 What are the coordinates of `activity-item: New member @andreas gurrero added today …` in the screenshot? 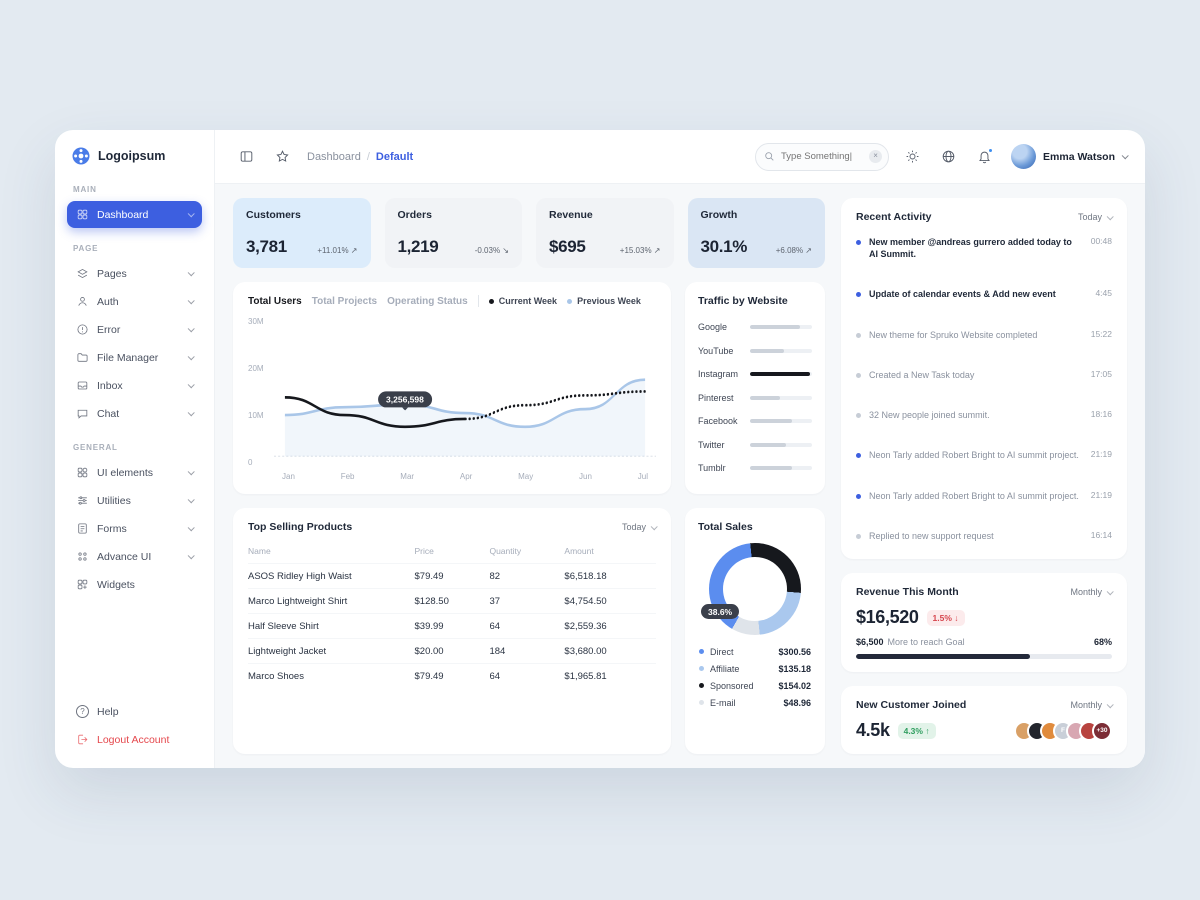 It's located at (984, 248).